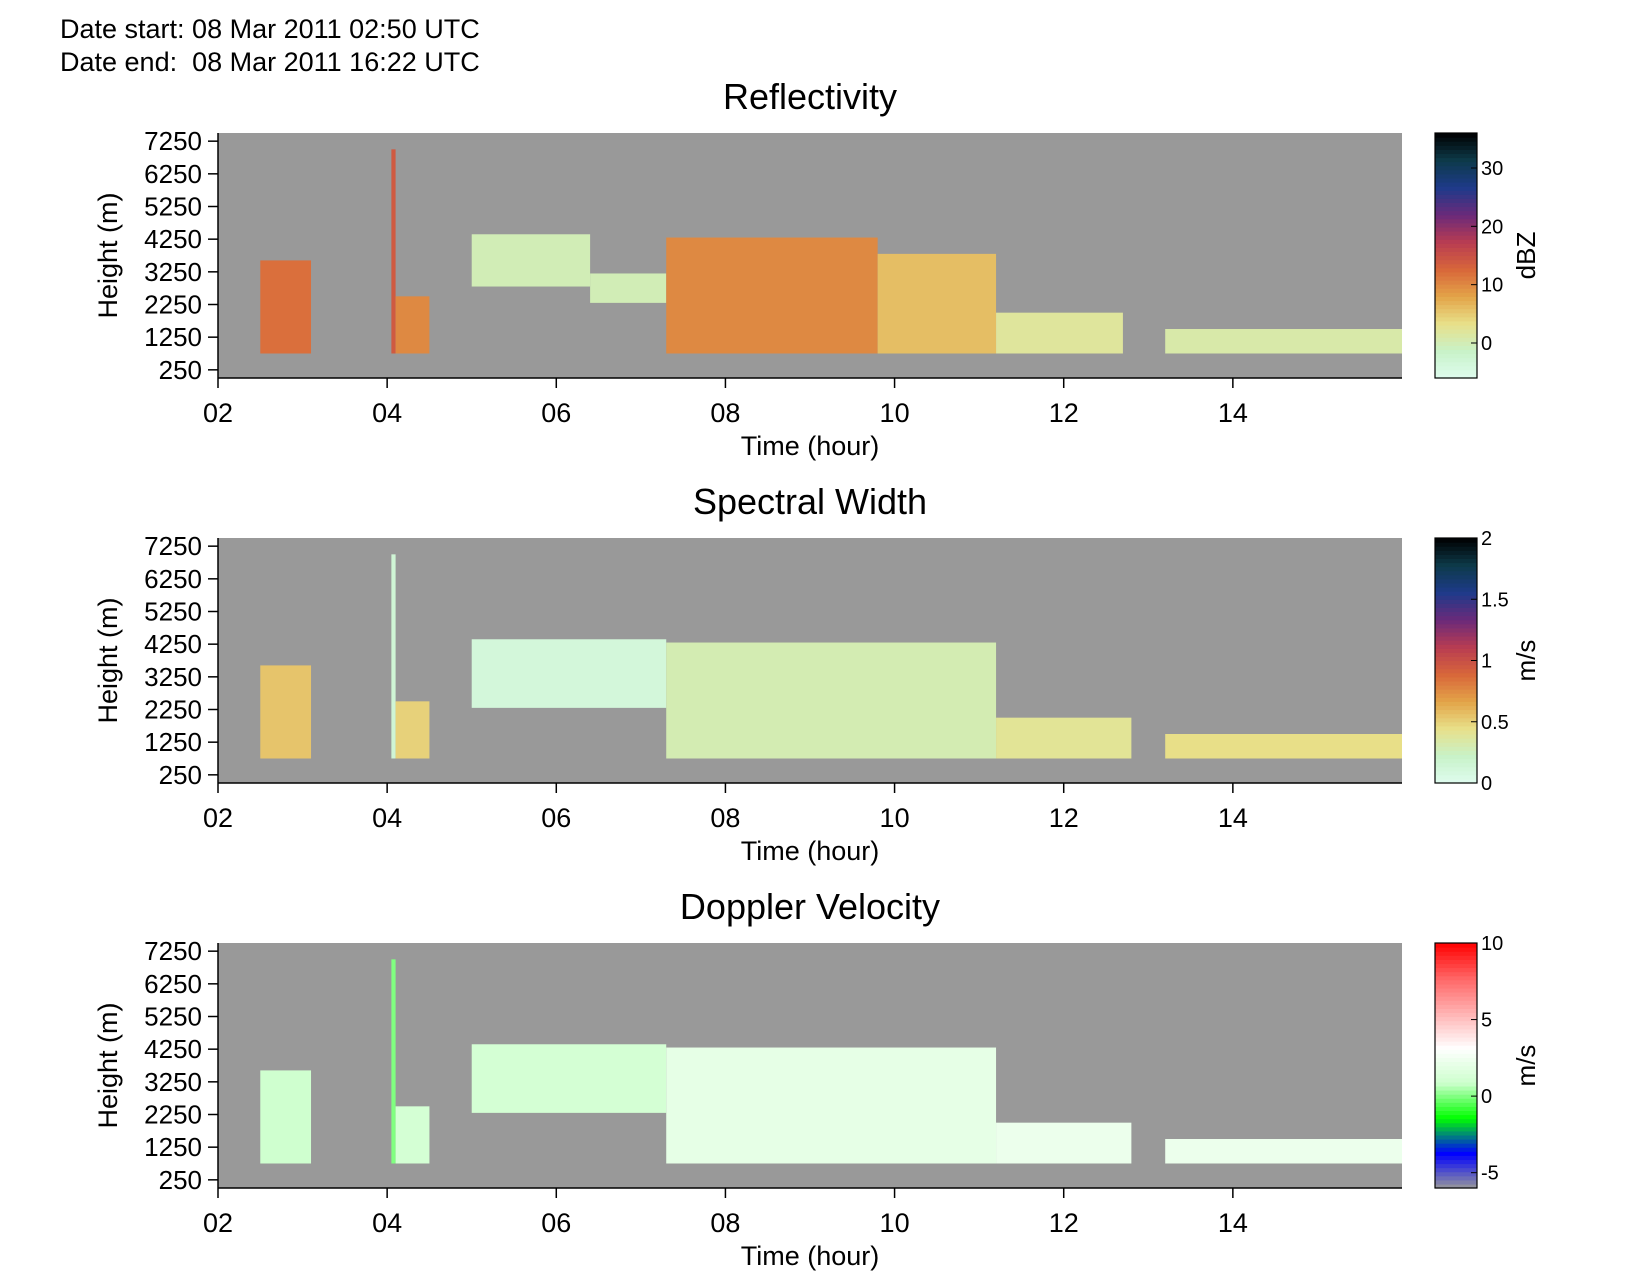  I want to click on x-tick-label: 14, so click(1233, 818).